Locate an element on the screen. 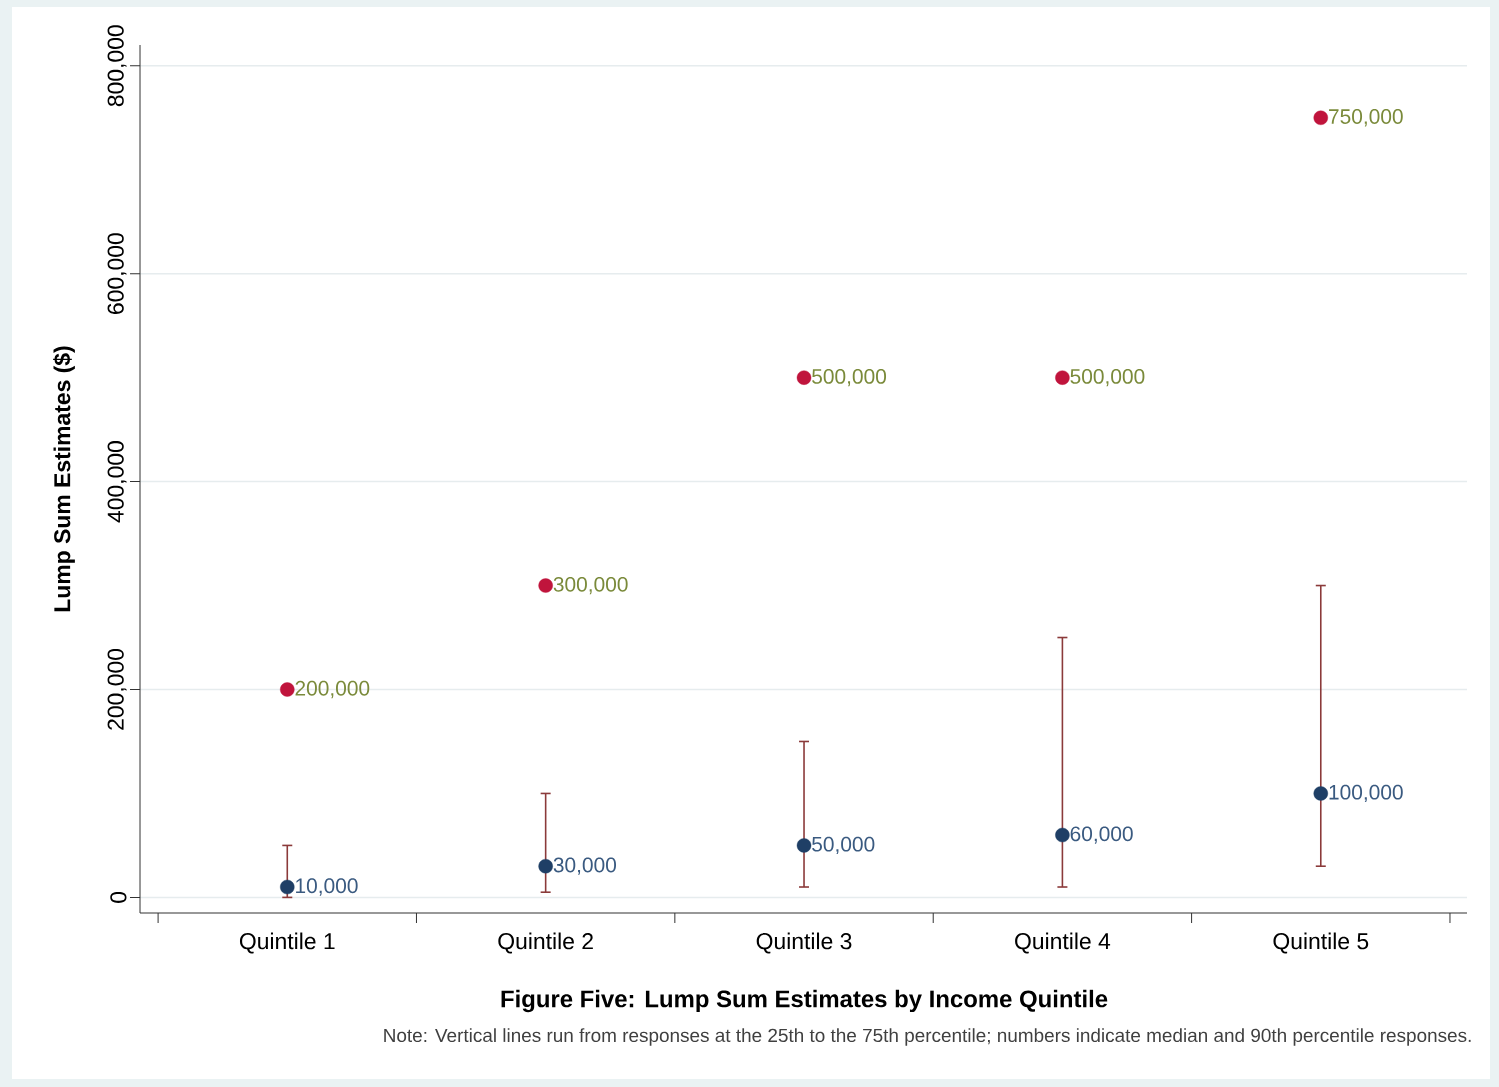  y-axis-title: Lump Sum Estimates ($) is located at coordinates (64, 479).